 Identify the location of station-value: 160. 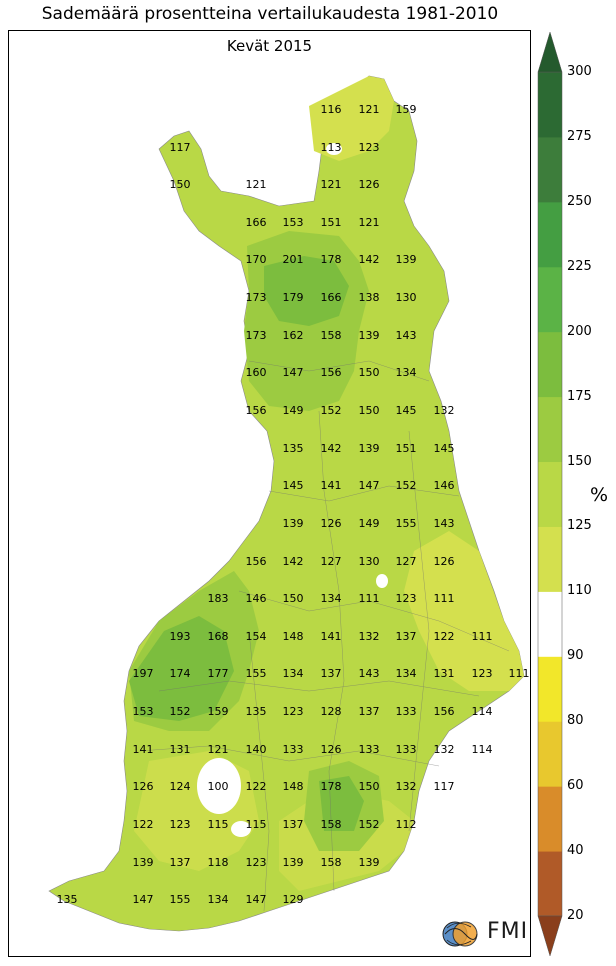
(256, 372).